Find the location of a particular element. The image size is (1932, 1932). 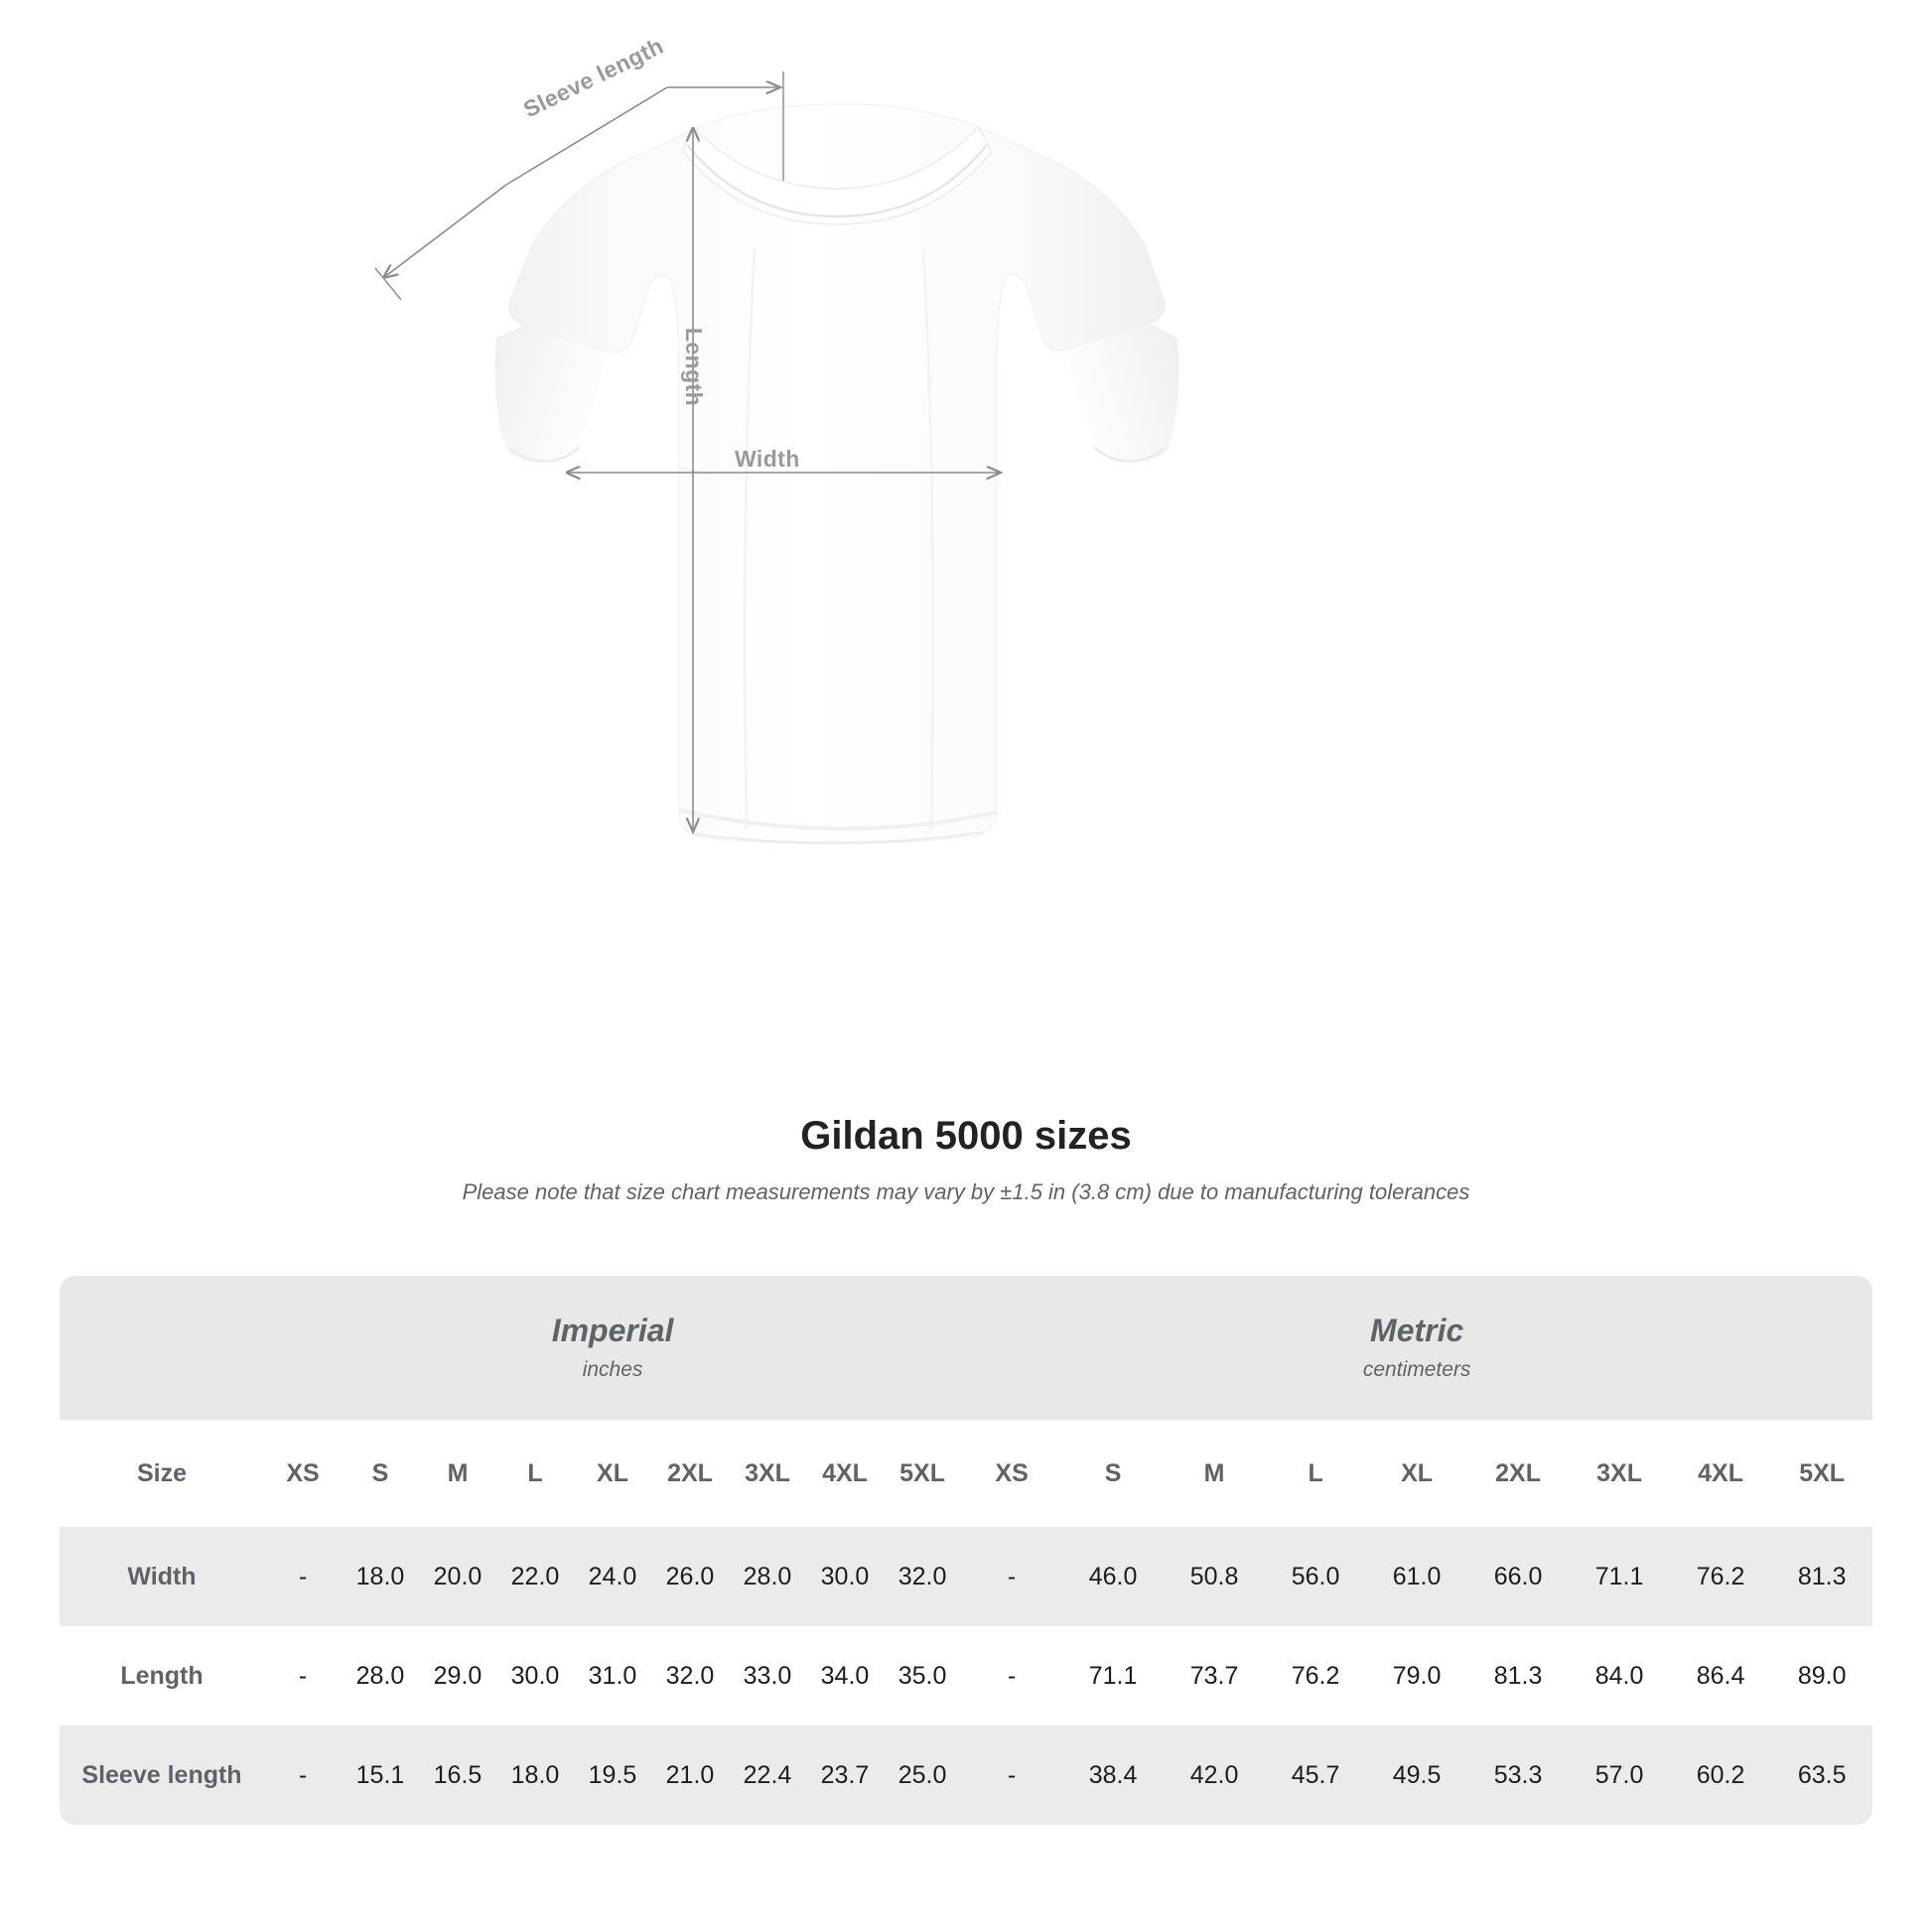

size-header-imperial-m: M is located at coordinates (458, 1473).